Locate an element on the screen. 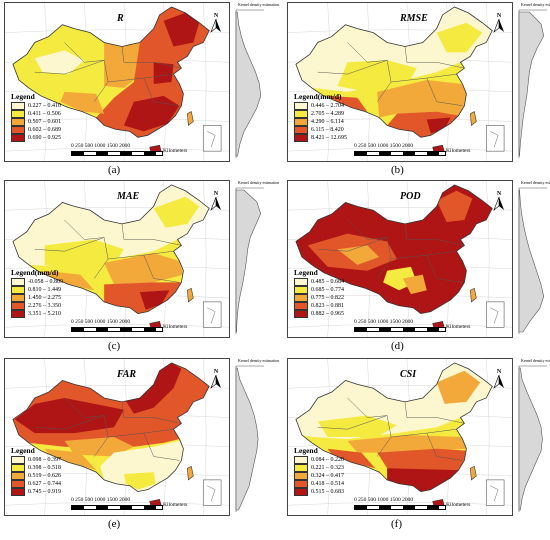  legend-label: 2.276 – 3.350 is located at coordinates (44, 306).